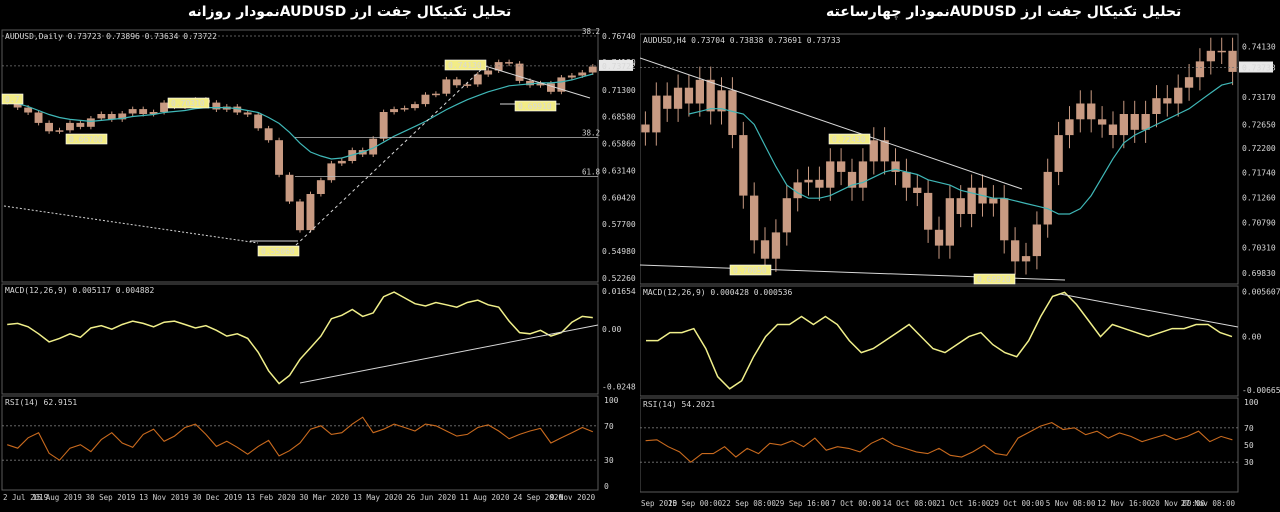 The height and width of the screenshot is (512, 1280). What do you see at coordinates (609, 426) in the screenshot?
I see `rsi-axis-tick: 70` at bounding box center [609, 426].